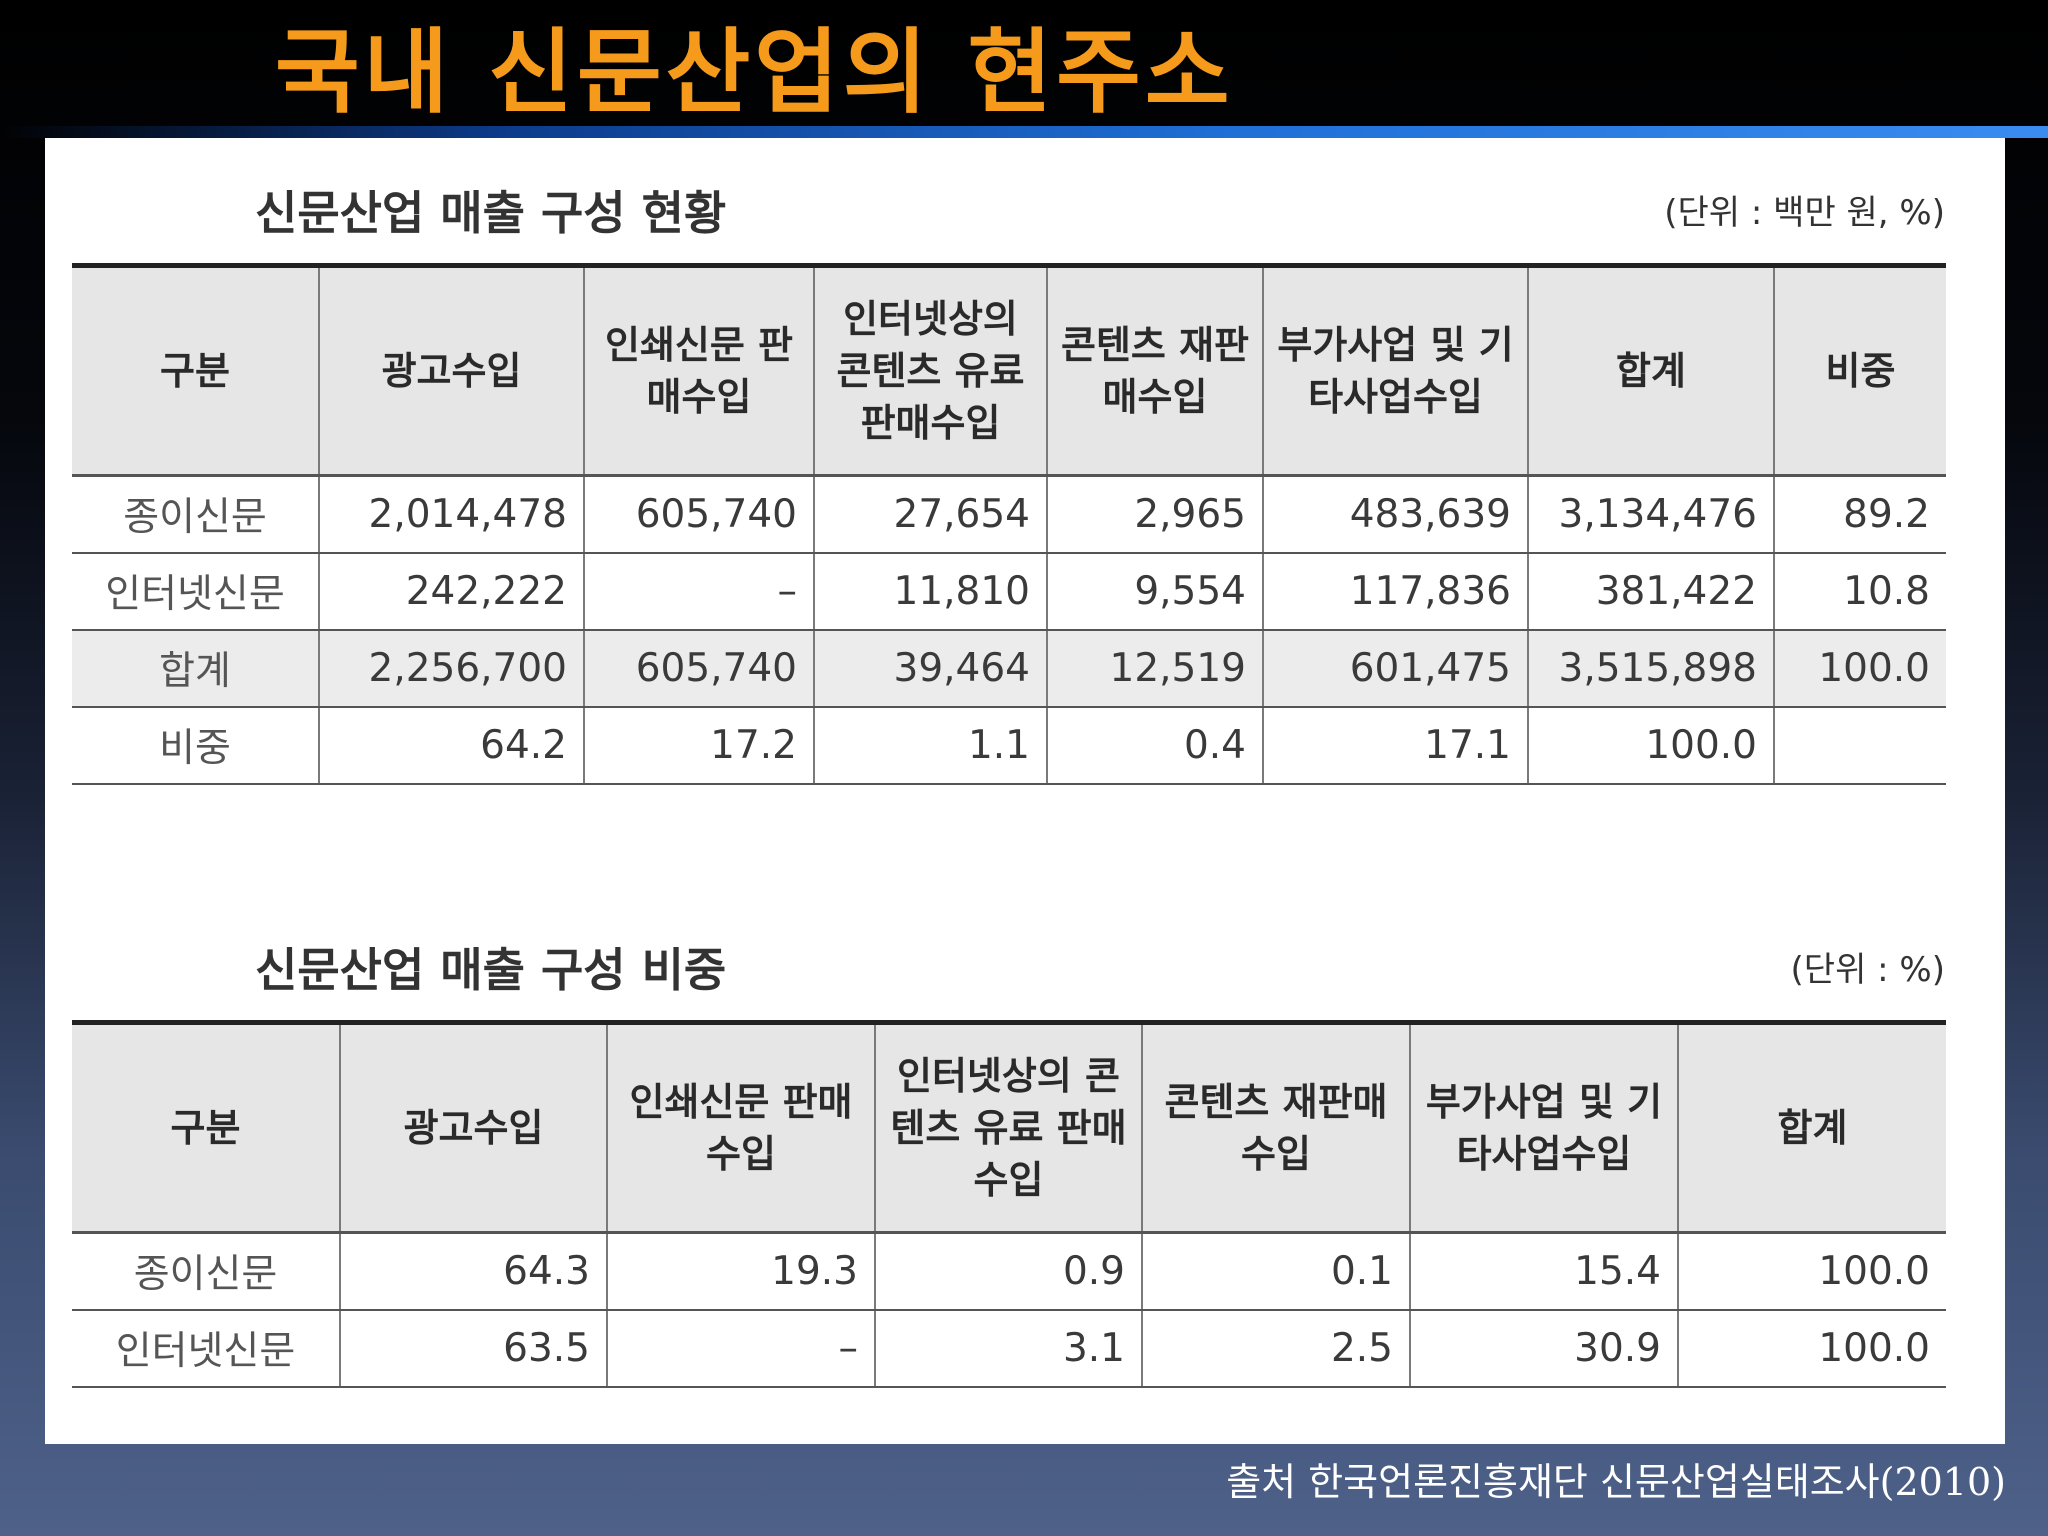 Image resolution: width=2048 pixels, height=1536 pixels. Describe the element at coordinates (698, 745) in the screenshot. I see `table-cell: 17.2` at that location.